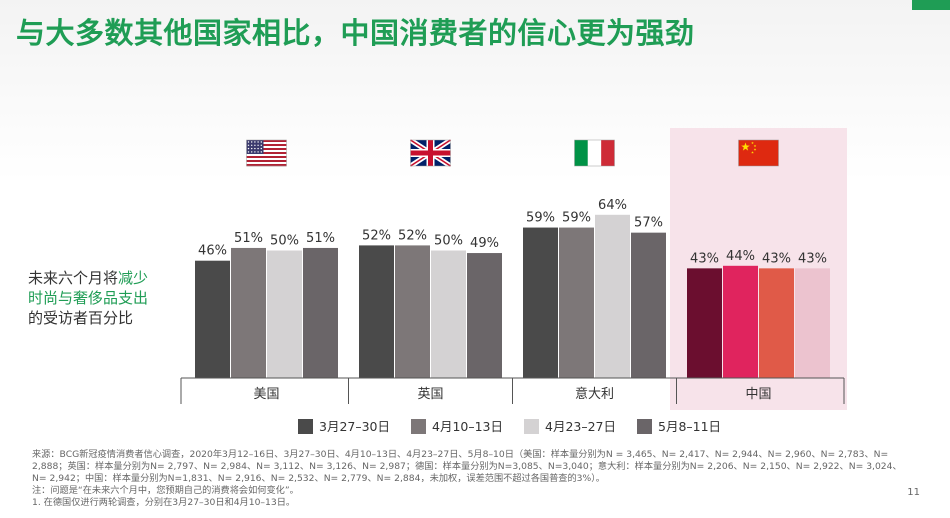  I want to click on legend-label-2: 4月23–27日, so click(580, 426).